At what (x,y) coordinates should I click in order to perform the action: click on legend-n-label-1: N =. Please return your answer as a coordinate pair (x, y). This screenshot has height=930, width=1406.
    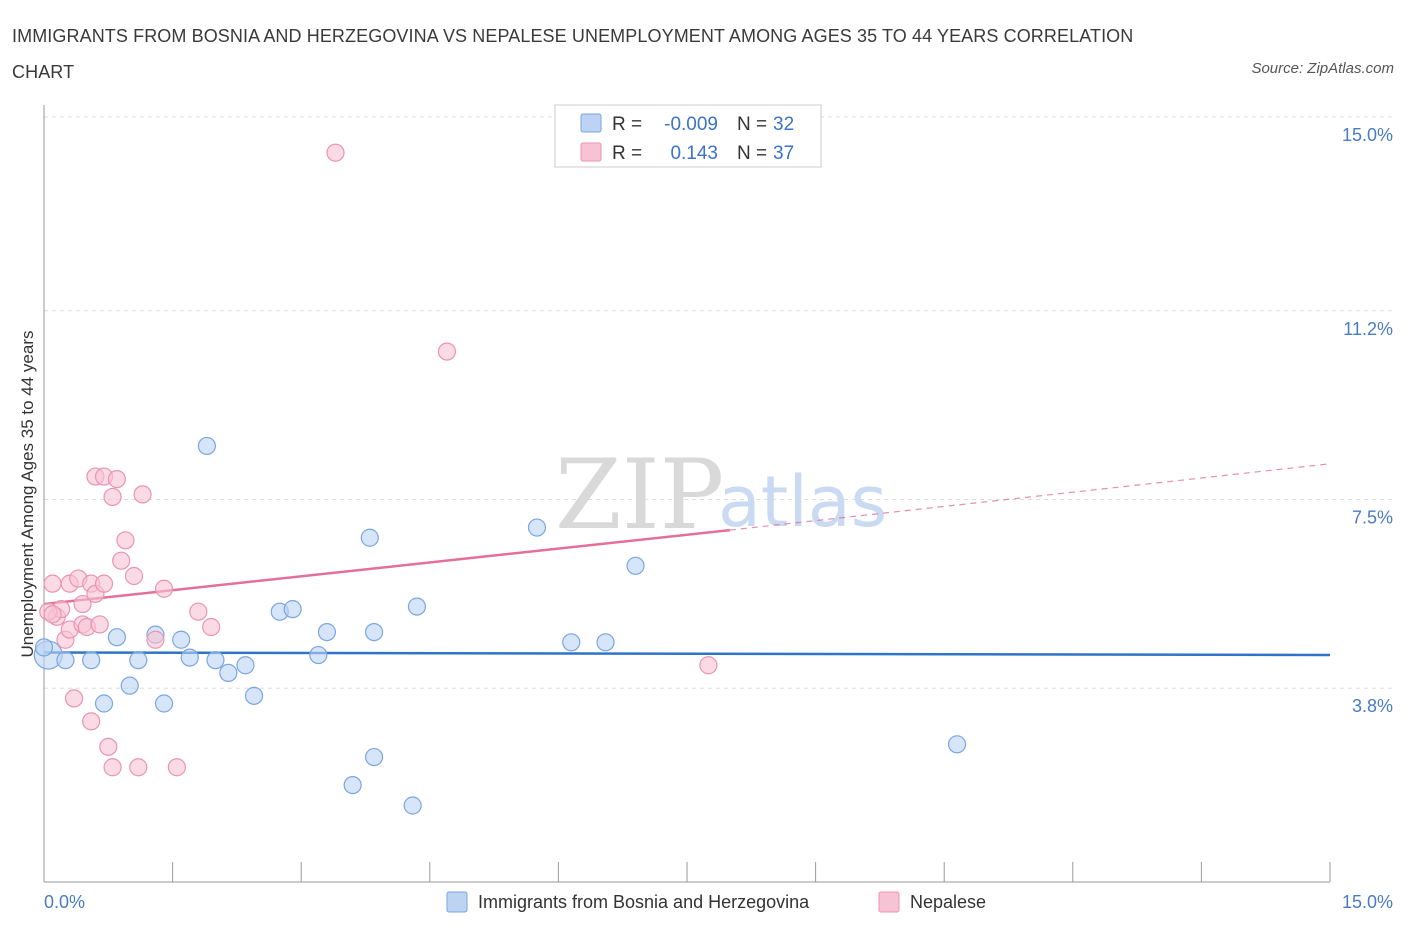
    Looking at the image, I should click on (752, 124).